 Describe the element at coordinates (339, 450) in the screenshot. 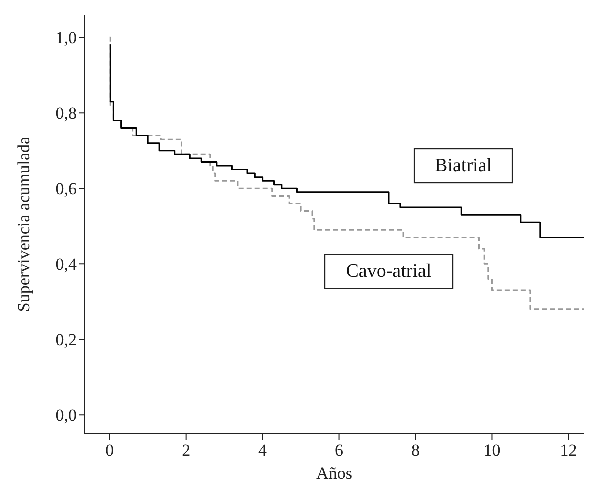

I see `x-tick-label: 6` at that location.